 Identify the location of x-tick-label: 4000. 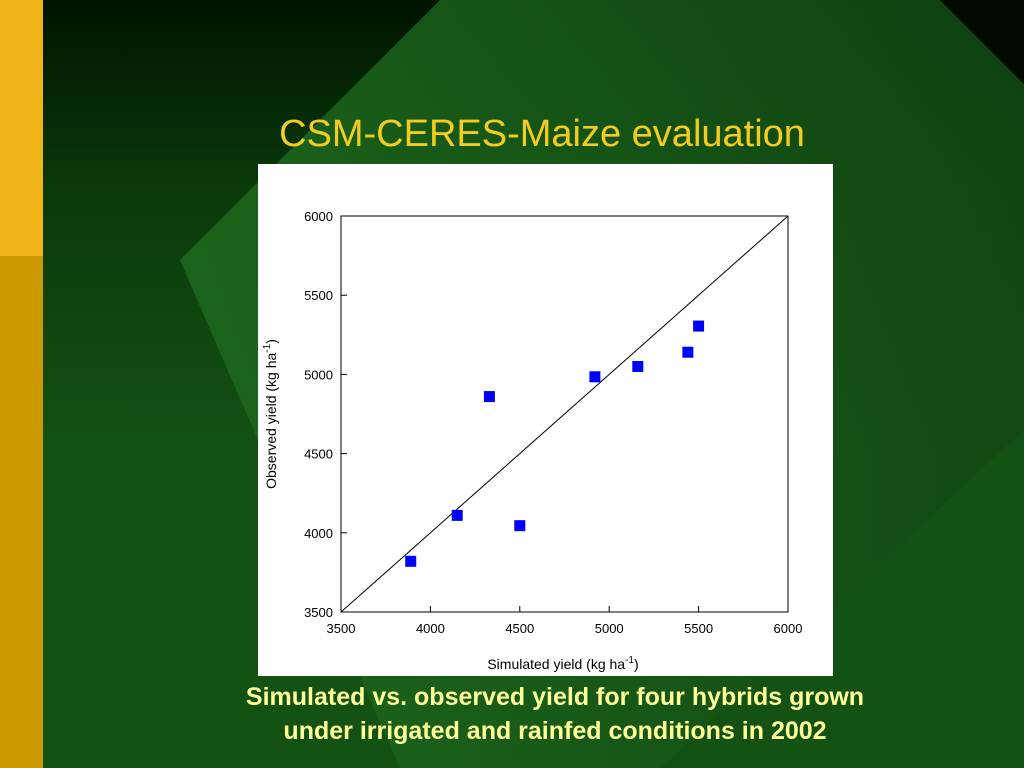
(430, 628).